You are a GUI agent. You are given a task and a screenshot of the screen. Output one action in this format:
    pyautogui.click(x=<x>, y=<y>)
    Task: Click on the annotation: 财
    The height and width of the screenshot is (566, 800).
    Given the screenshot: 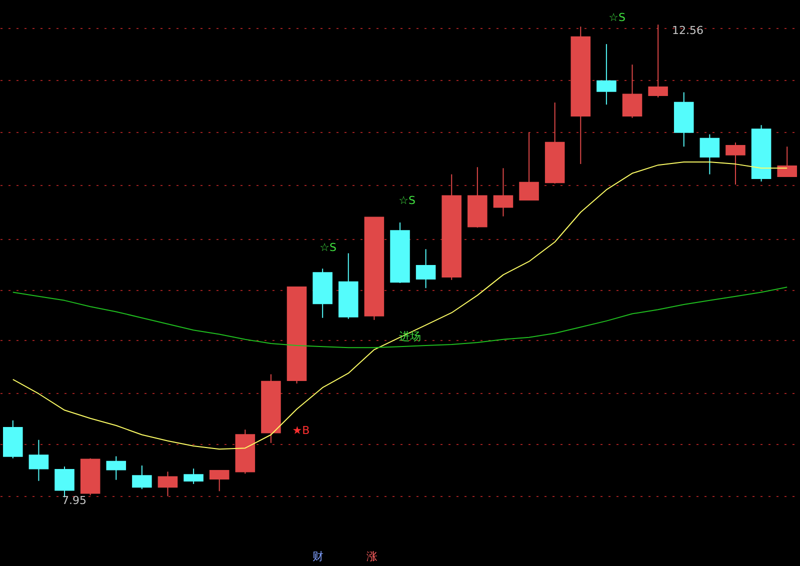 What is the action you would take?
    pyautogui.click(x=318, y=556)
    